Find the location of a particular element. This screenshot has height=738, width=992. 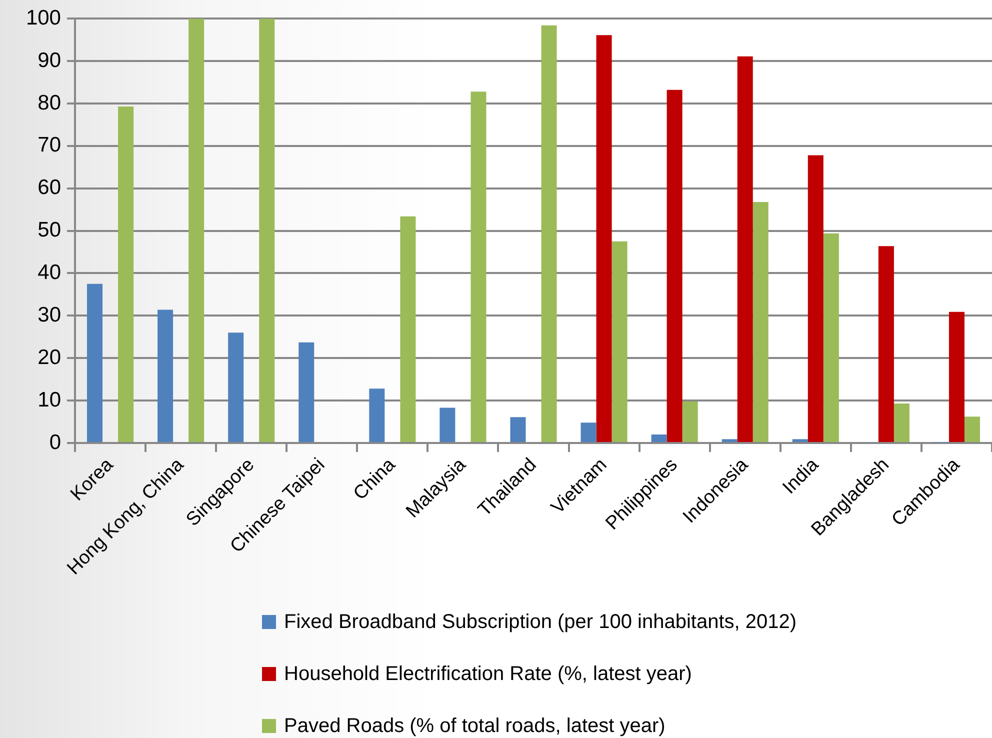

legend-label: Paved Roads (% of total roads, latest year) is located at coordinates (475, 726).